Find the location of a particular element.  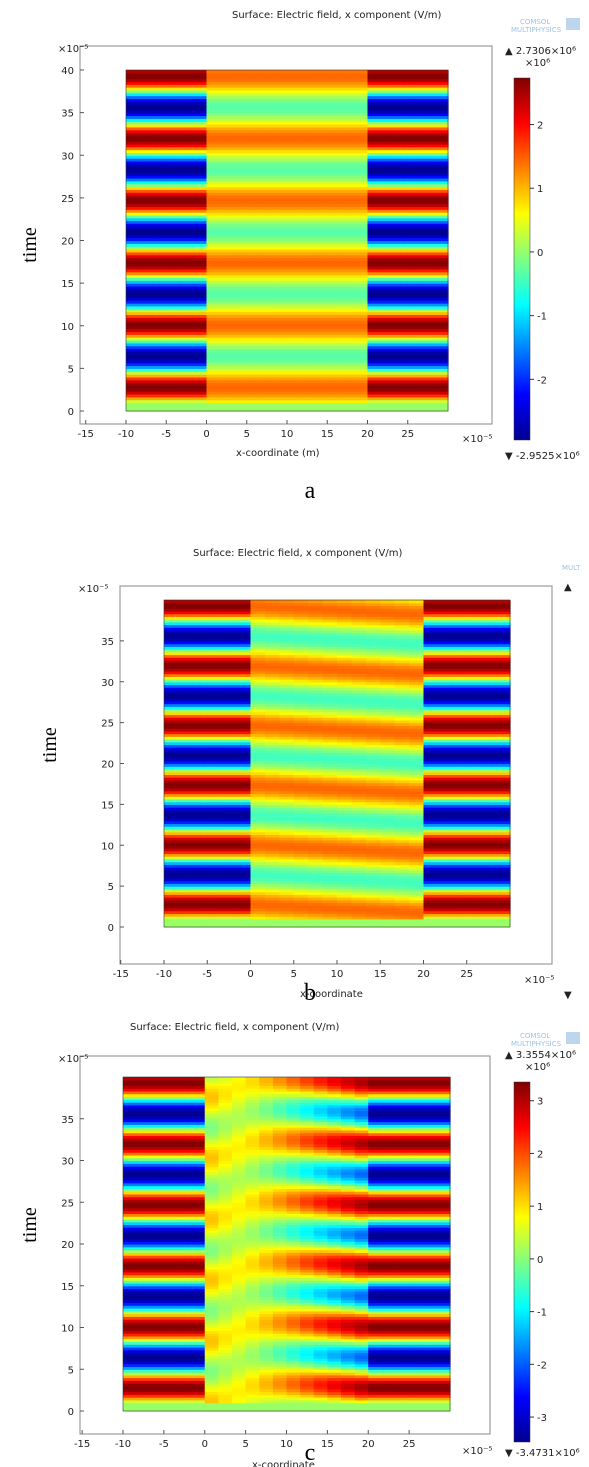

y-exponent-label: ×10⁻⁵ is located at coordinates (73, 49).